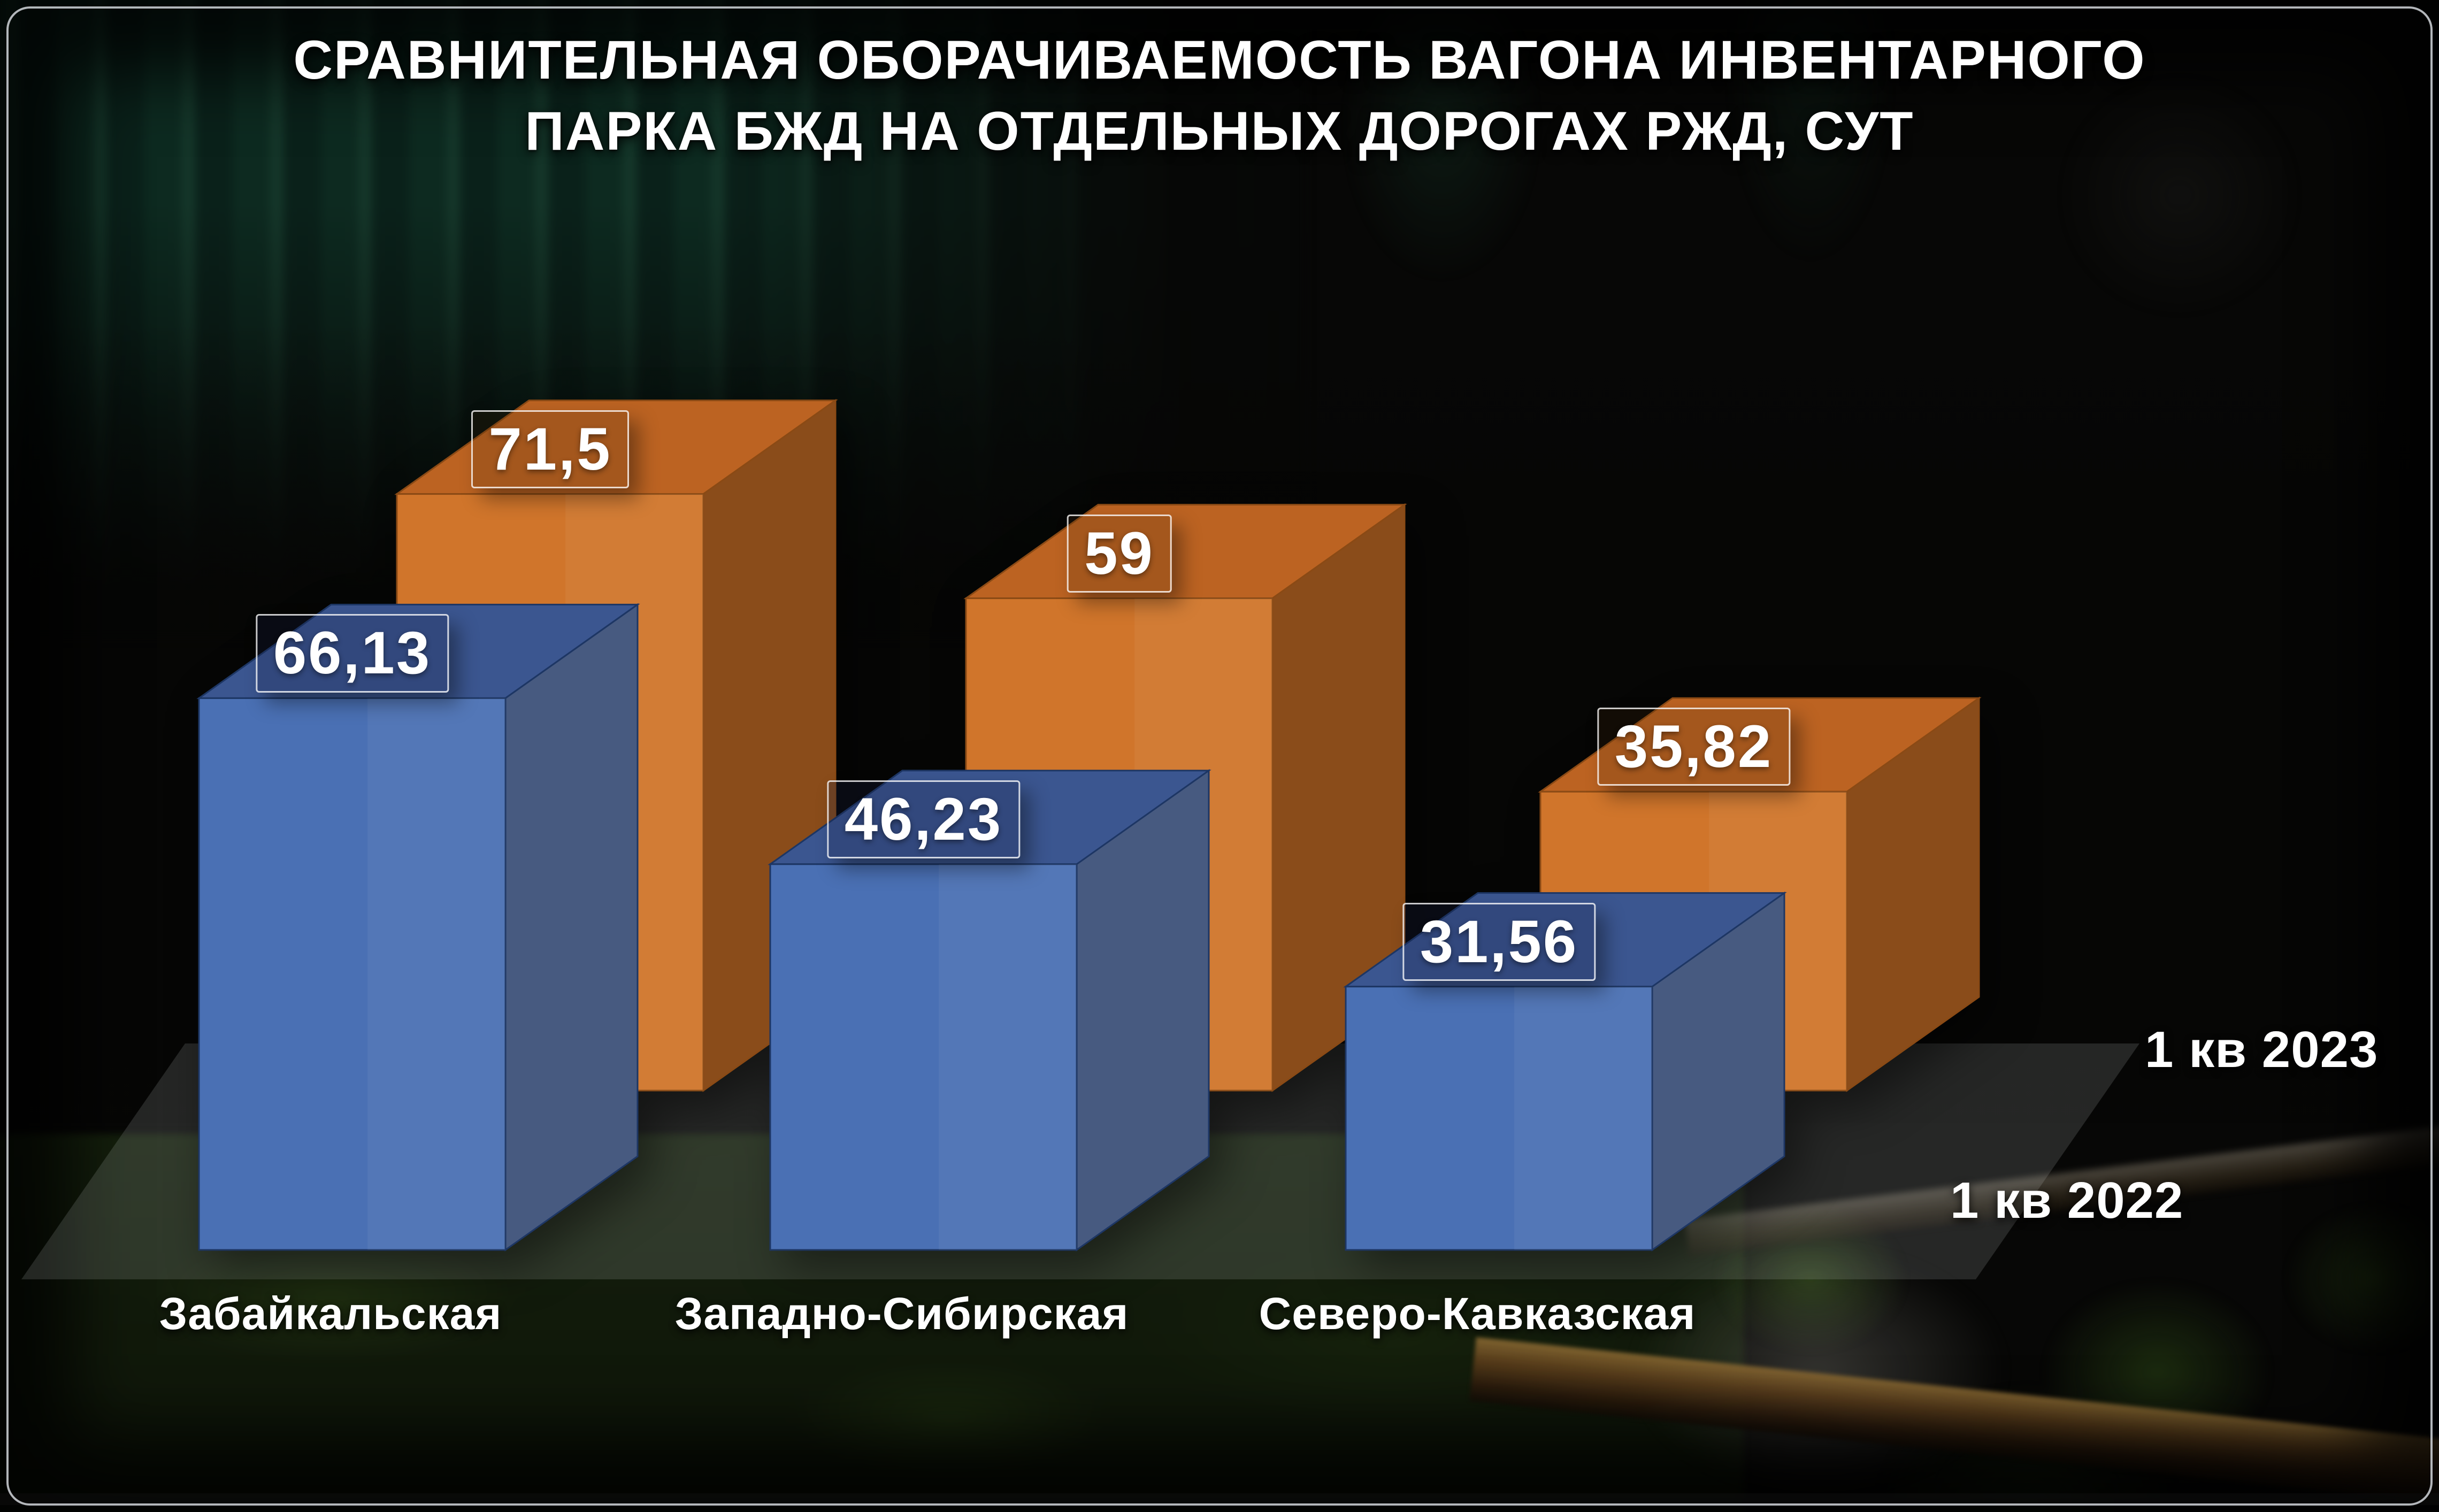 The height and width of the screenshot is (1512, 2439). Describe the element at coordinates (1008, 1057) in the screenshot. I see `bar-front-sheen-s1-c1` at that location.